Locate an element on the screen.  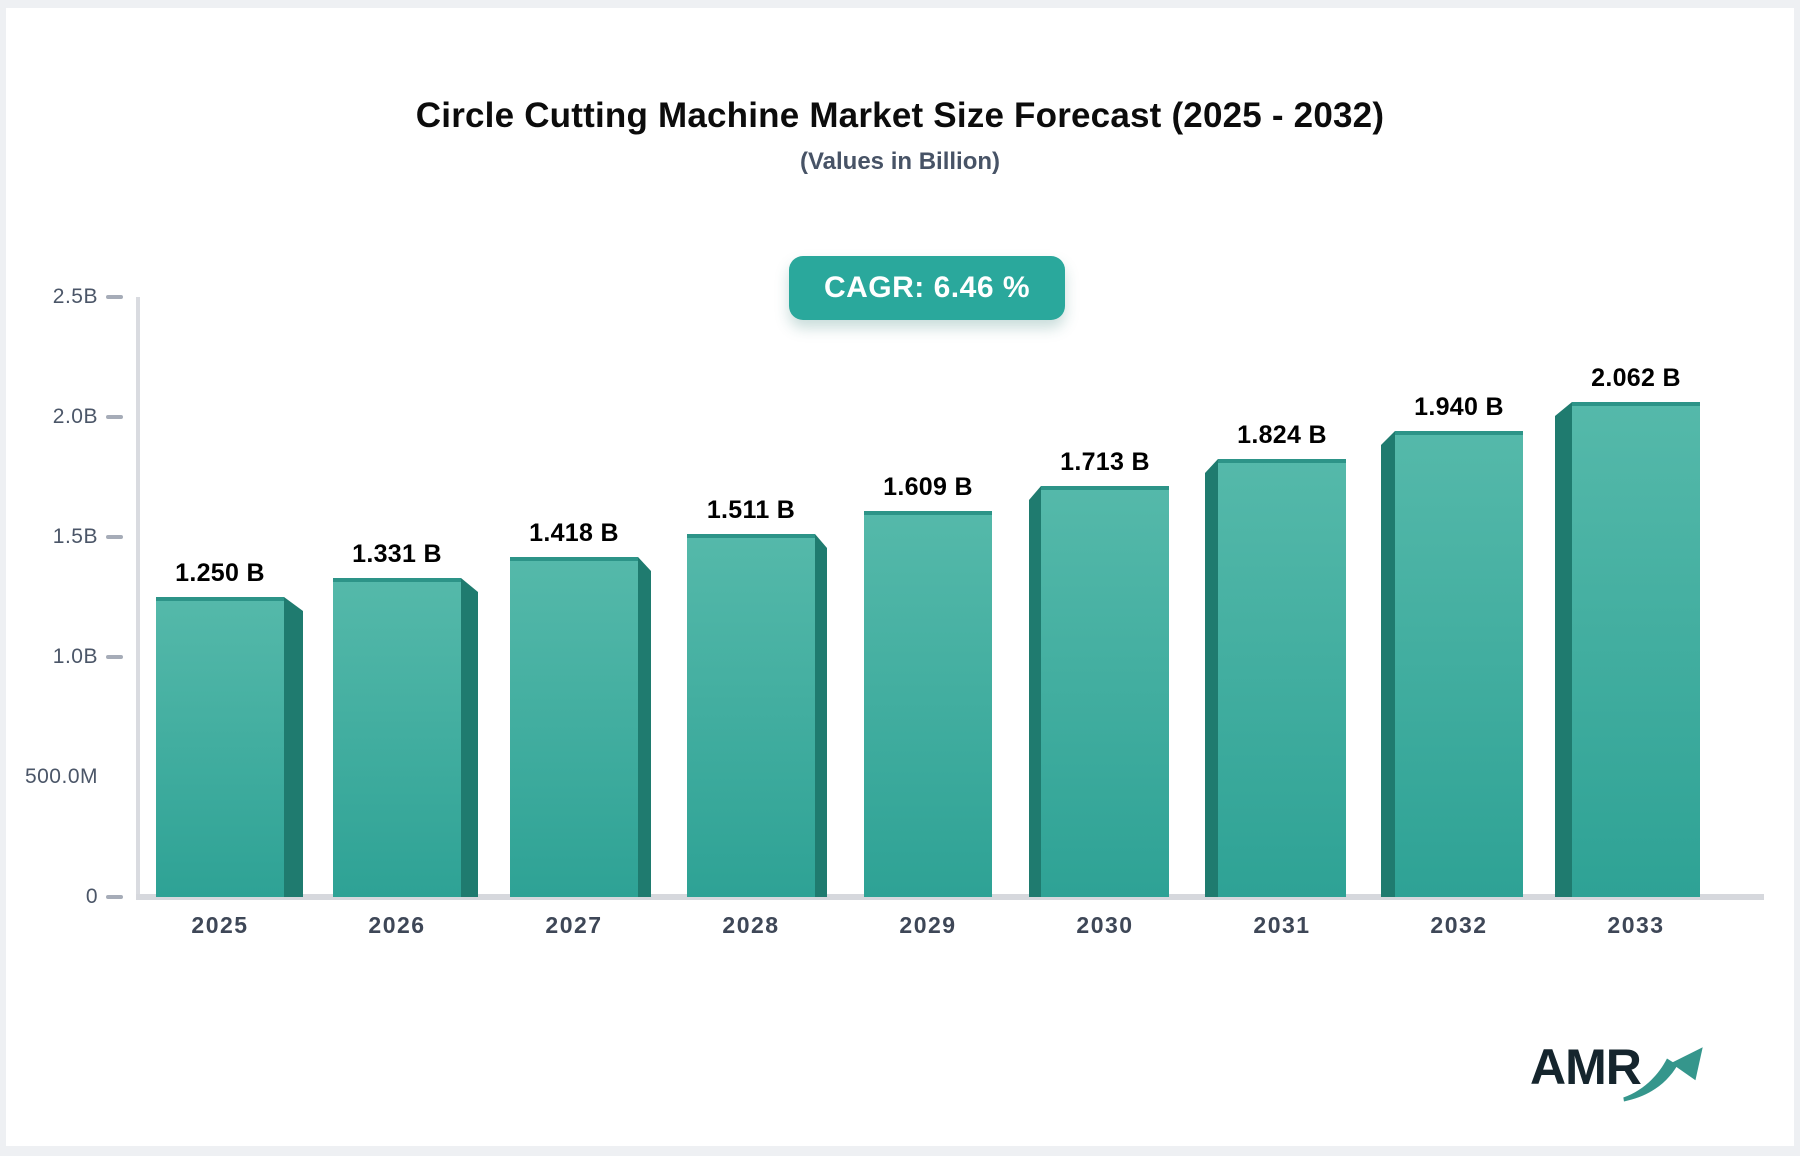
bar-value-label: 1.250 B is located at coordinates (220, 573).